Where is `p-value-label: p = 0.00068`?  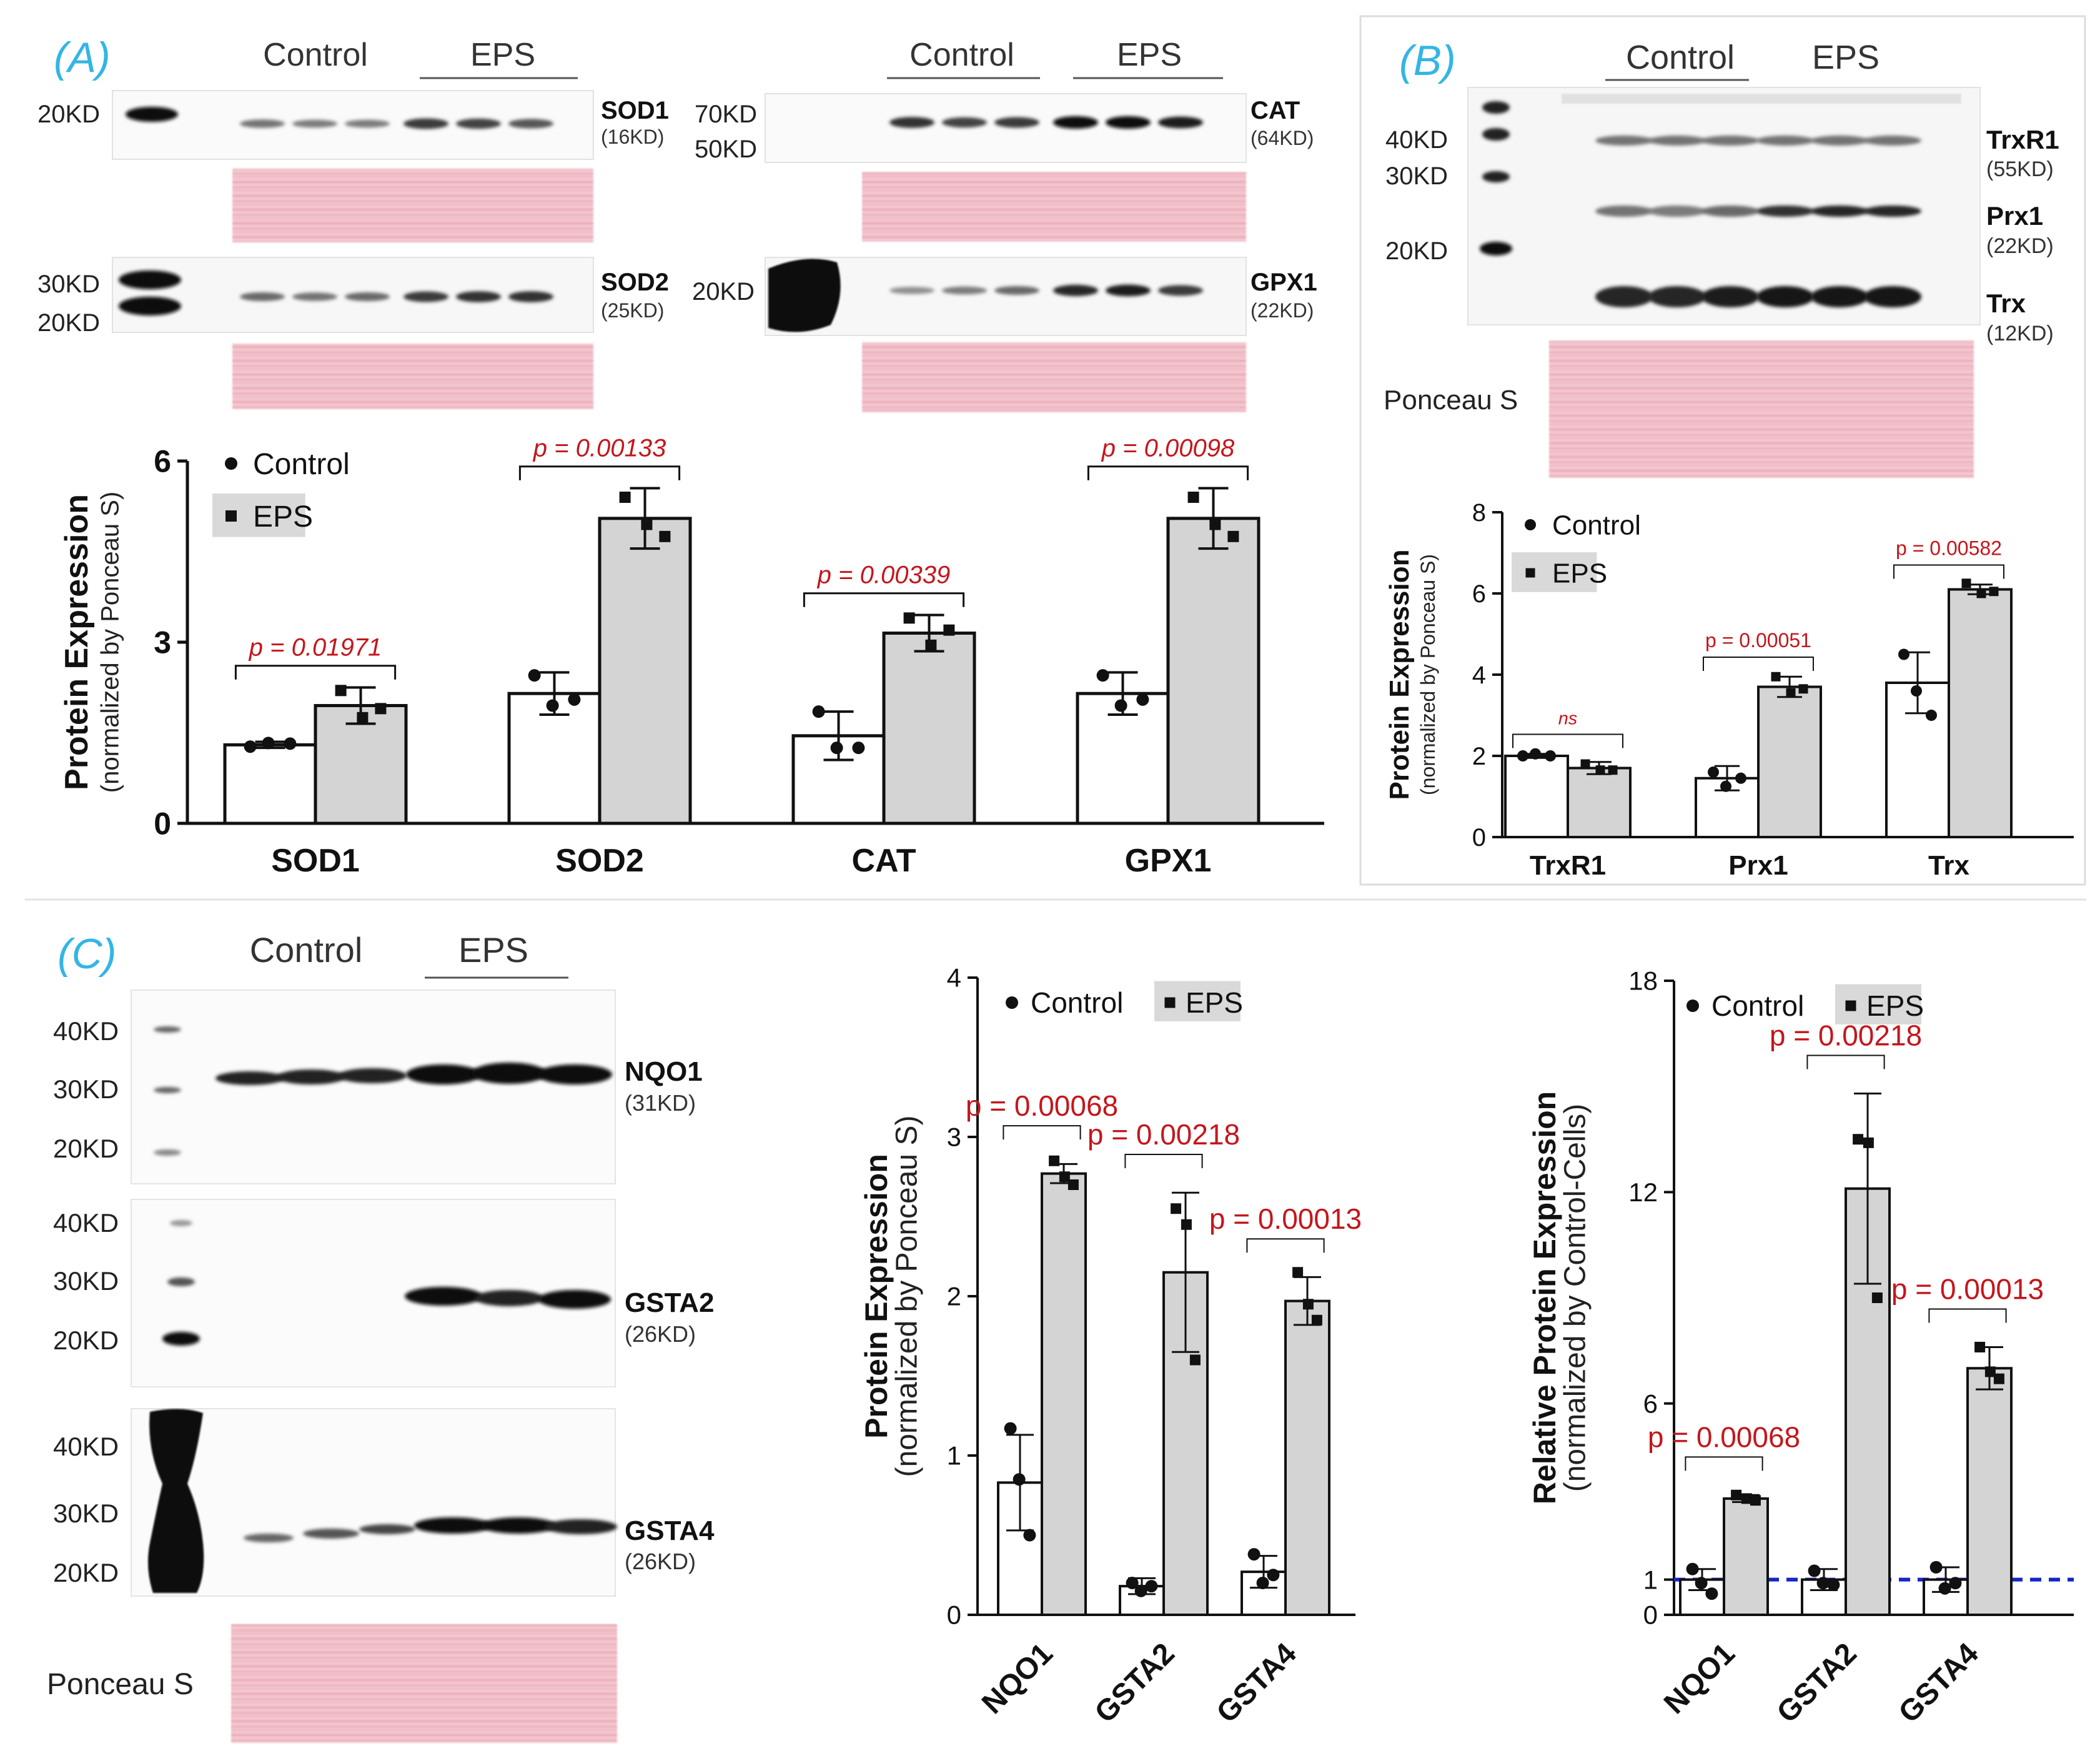
p-value-label: p = 0.00068 is located at coordinates (1042, 1105).